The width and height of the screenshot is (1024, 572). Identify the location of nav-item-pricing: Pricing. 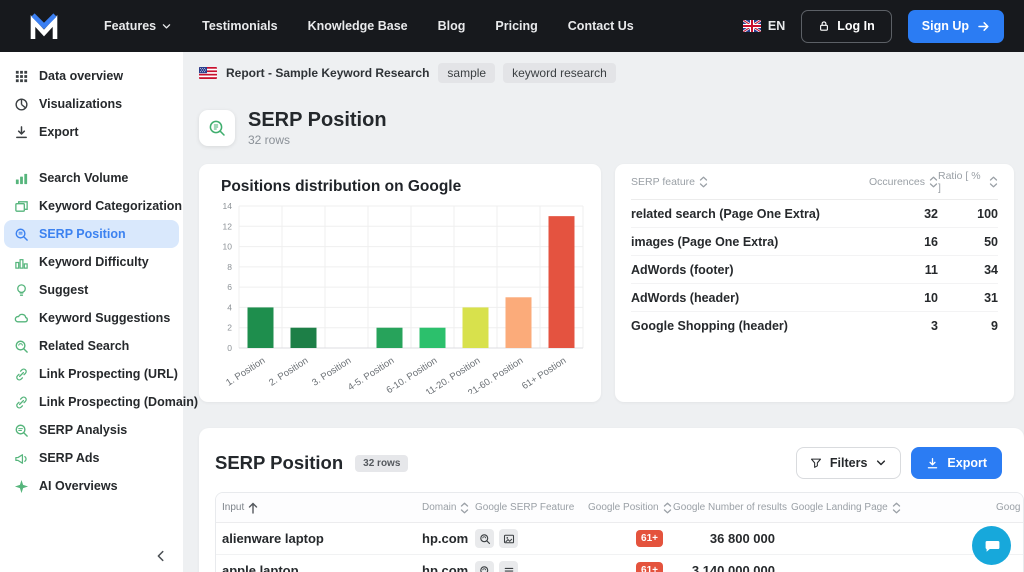
(516, 26).